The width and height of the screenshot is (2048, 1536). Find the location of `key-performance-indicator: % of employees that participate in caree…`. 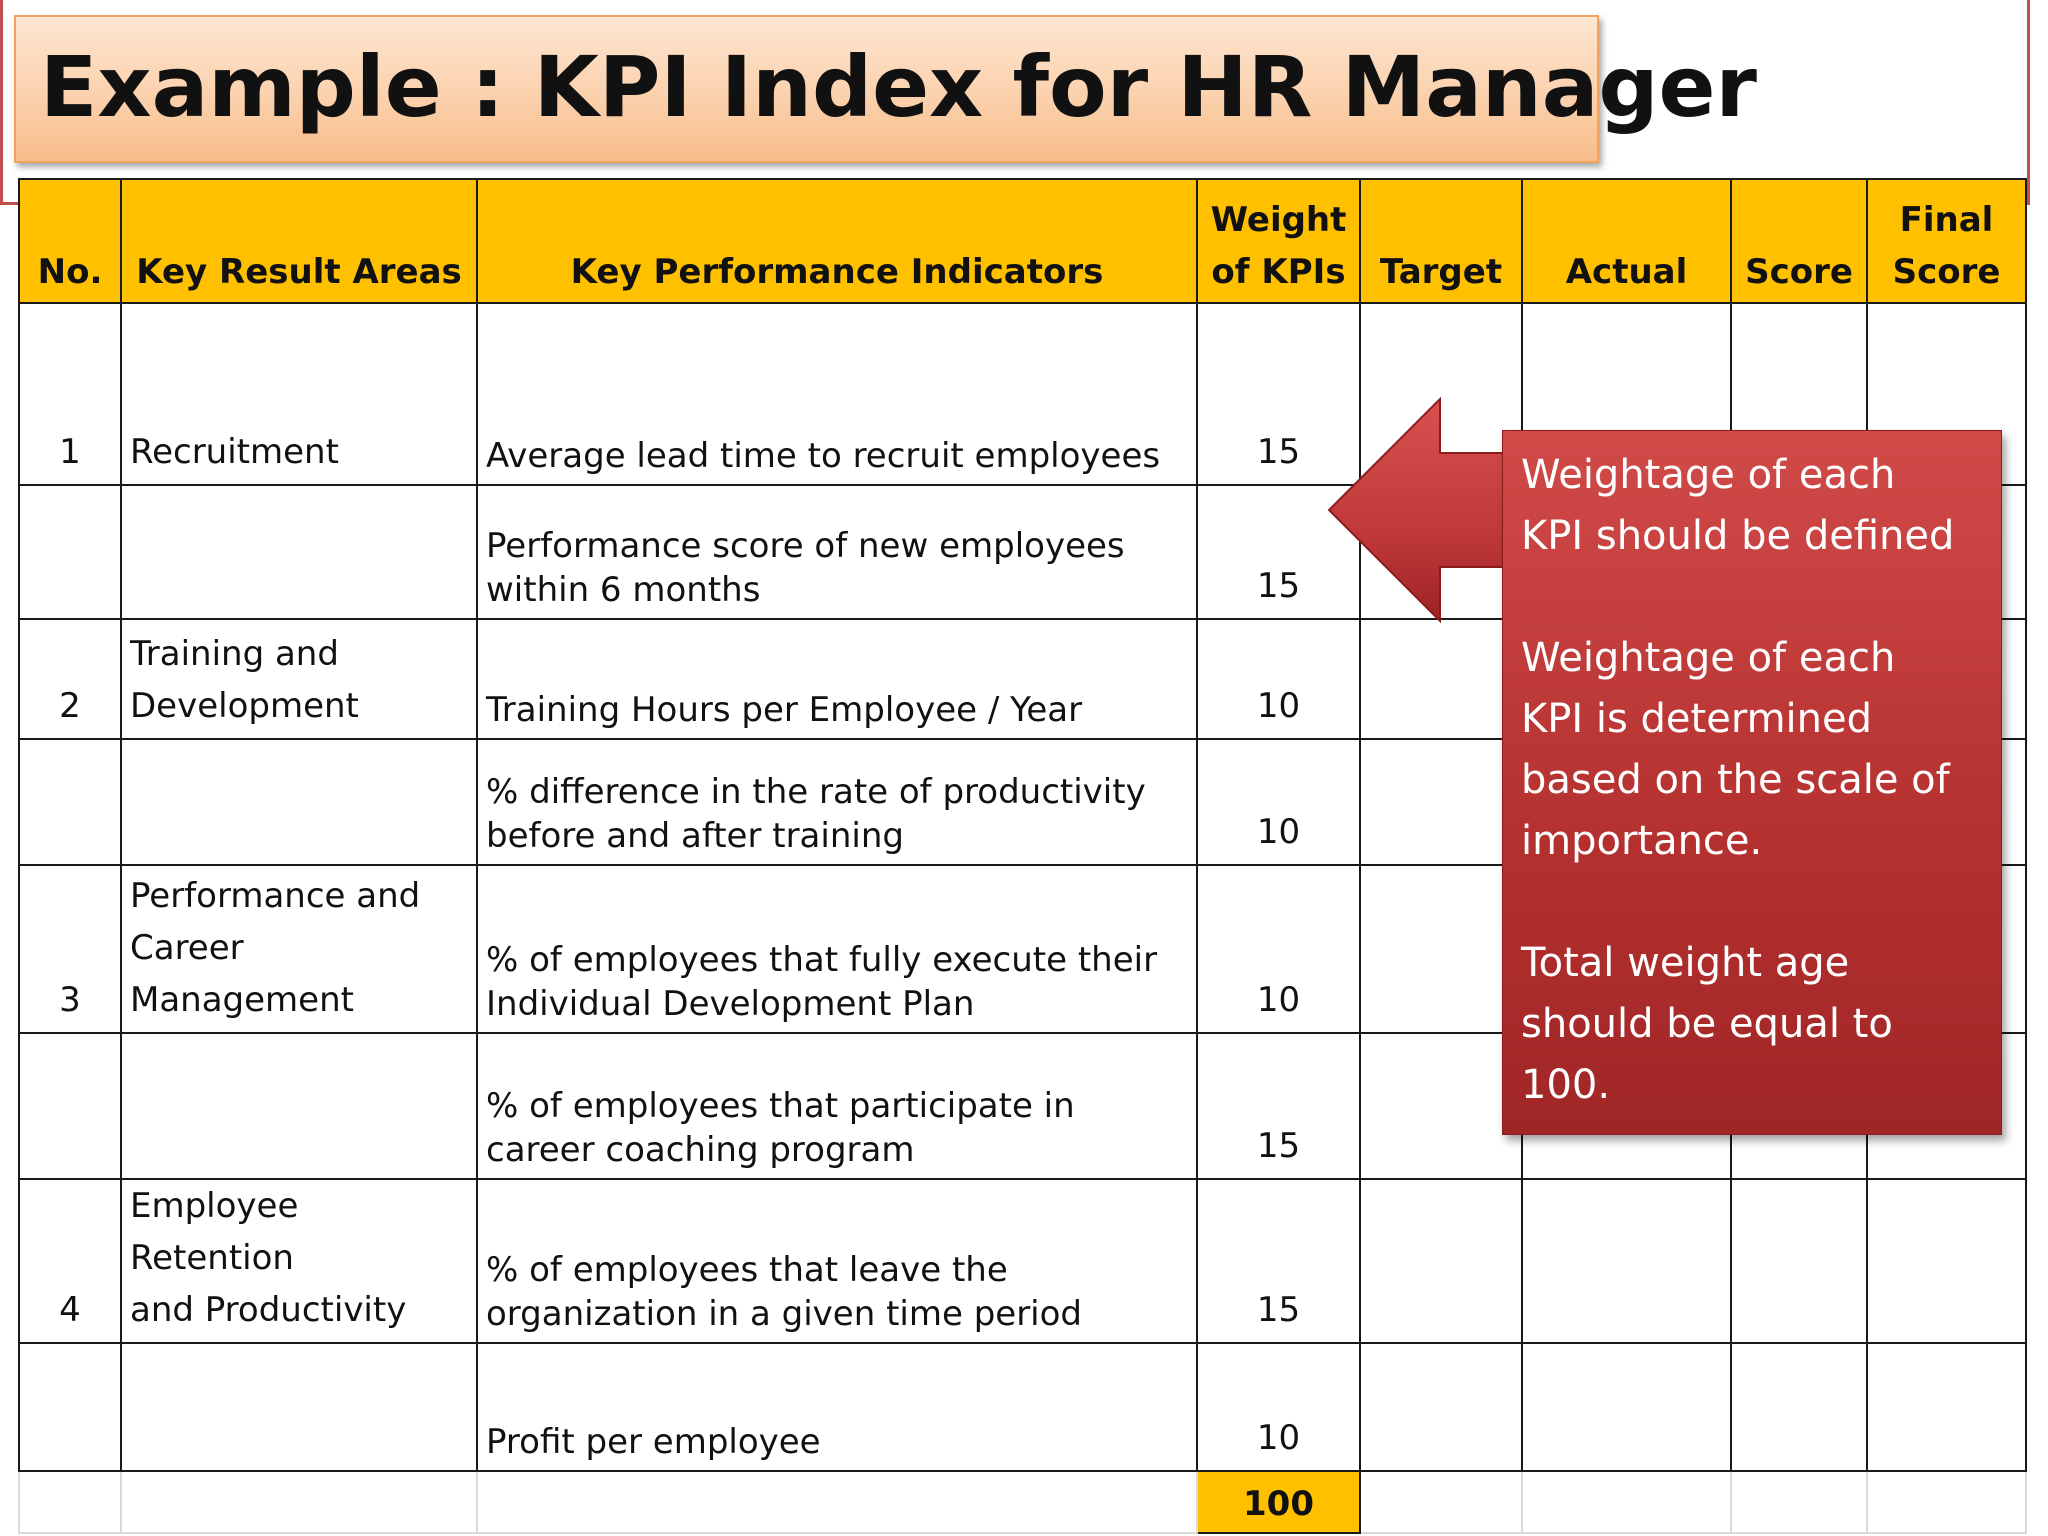

key-performance-indicator: % of employees that participate in caree… is located at coordinates (837, 1106).